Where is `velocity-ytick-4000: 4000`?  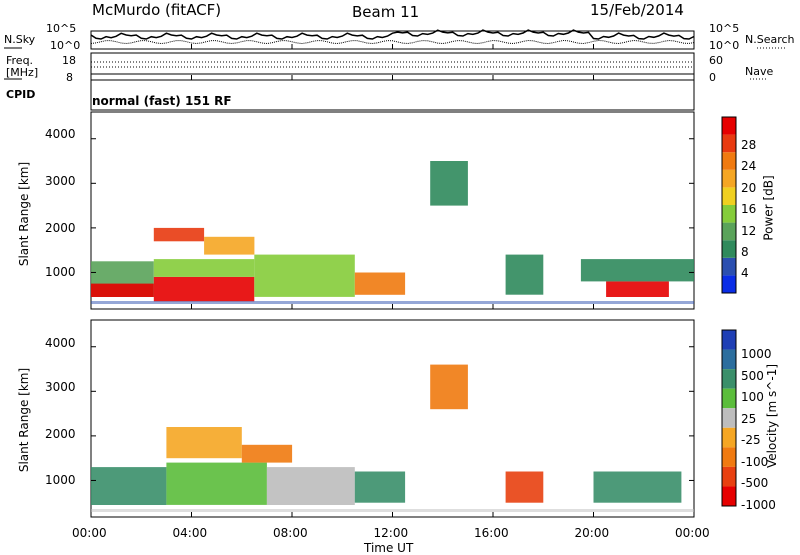 velocity-ytick-4000: 4000 is located at coordinates (60, 343).